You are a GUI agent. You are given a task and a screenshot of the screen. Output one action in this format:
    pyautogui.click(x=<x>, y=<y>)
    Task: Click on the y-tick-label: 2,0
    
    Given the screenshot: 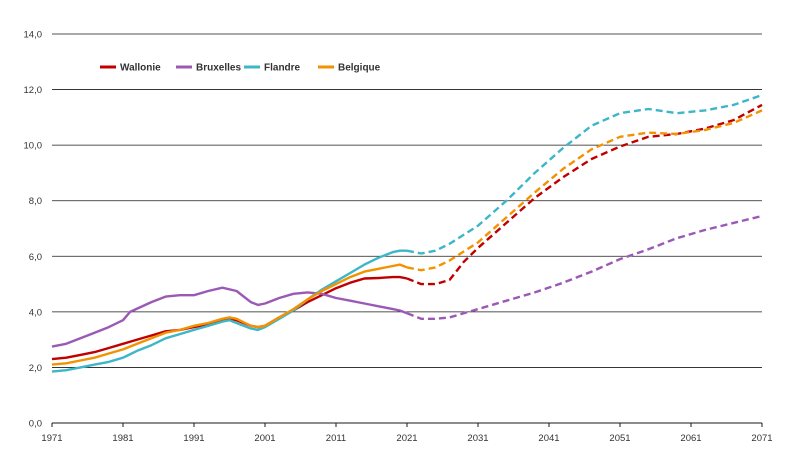 What is the action you would take?
    pyautogui.click(x=35, y=368)
    